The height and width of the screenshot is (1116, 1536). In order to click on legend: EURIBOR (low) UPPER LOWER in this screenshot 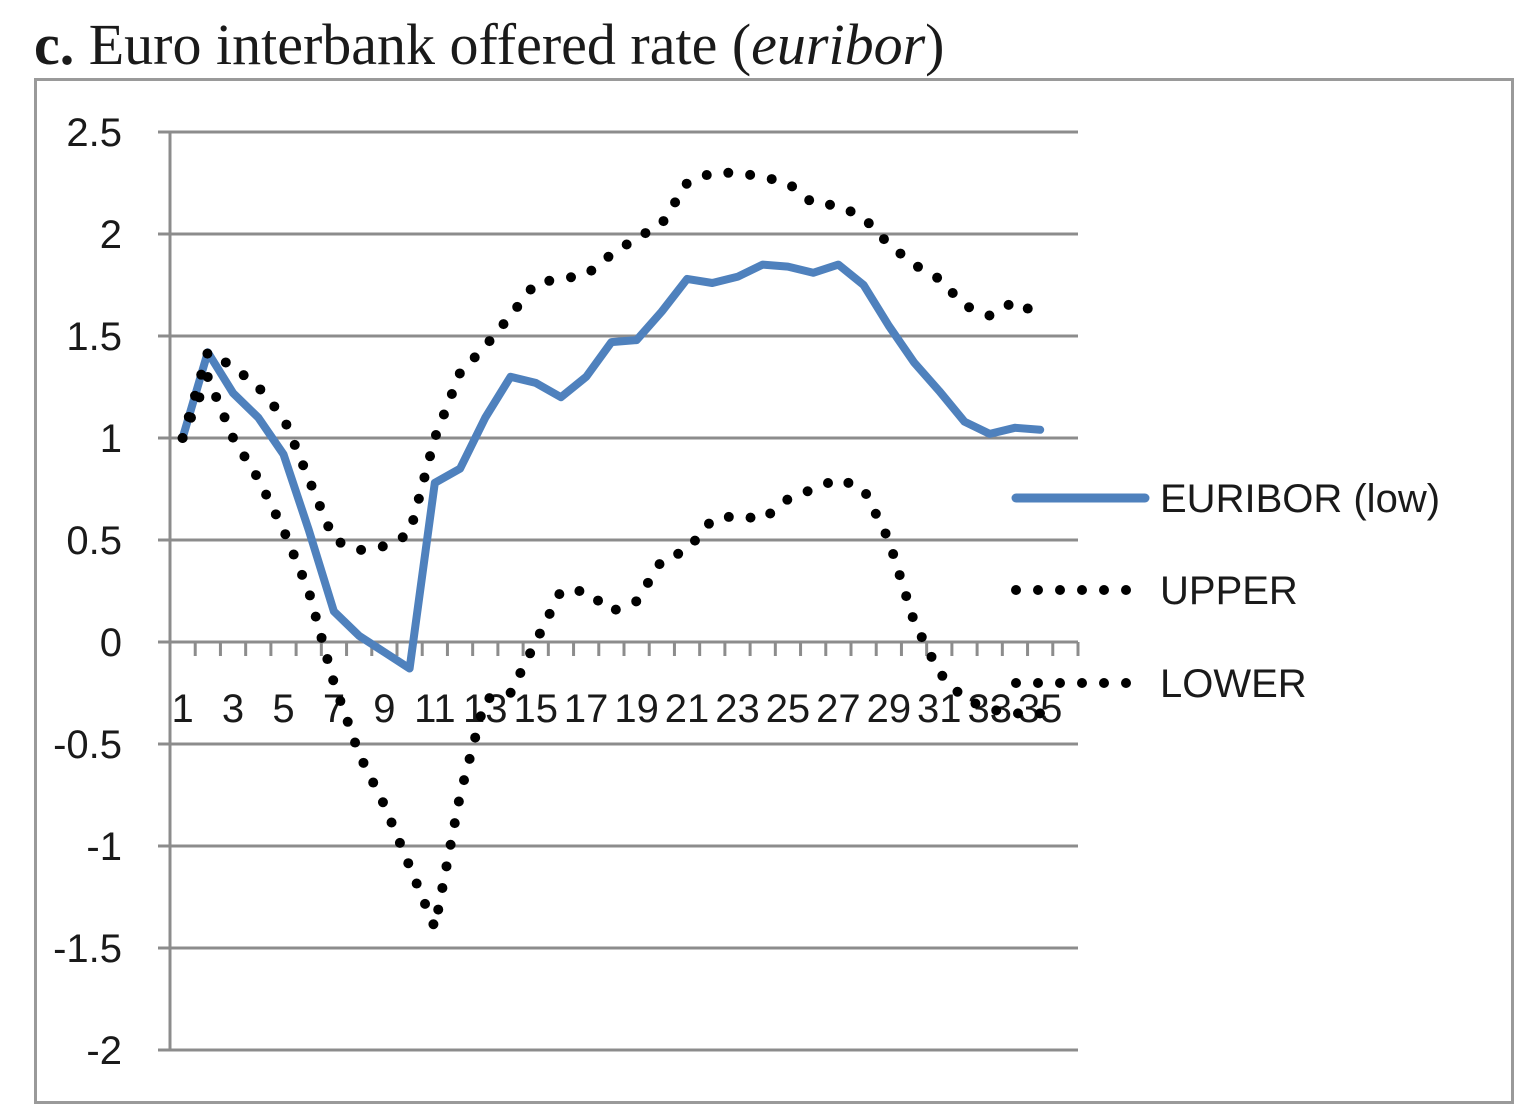, I will do `click(1225, 591)`.